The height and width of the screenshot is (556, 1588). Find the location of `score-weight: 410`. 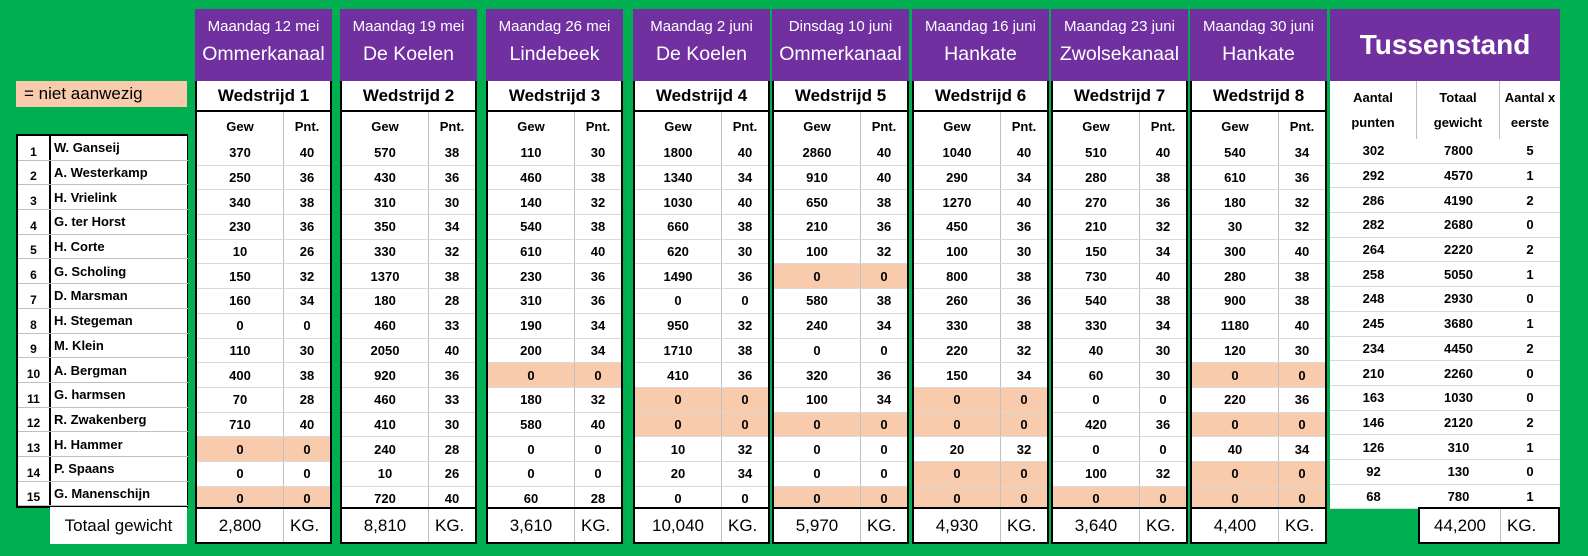

score-weight: 410 is located at coordinates (678, 375).